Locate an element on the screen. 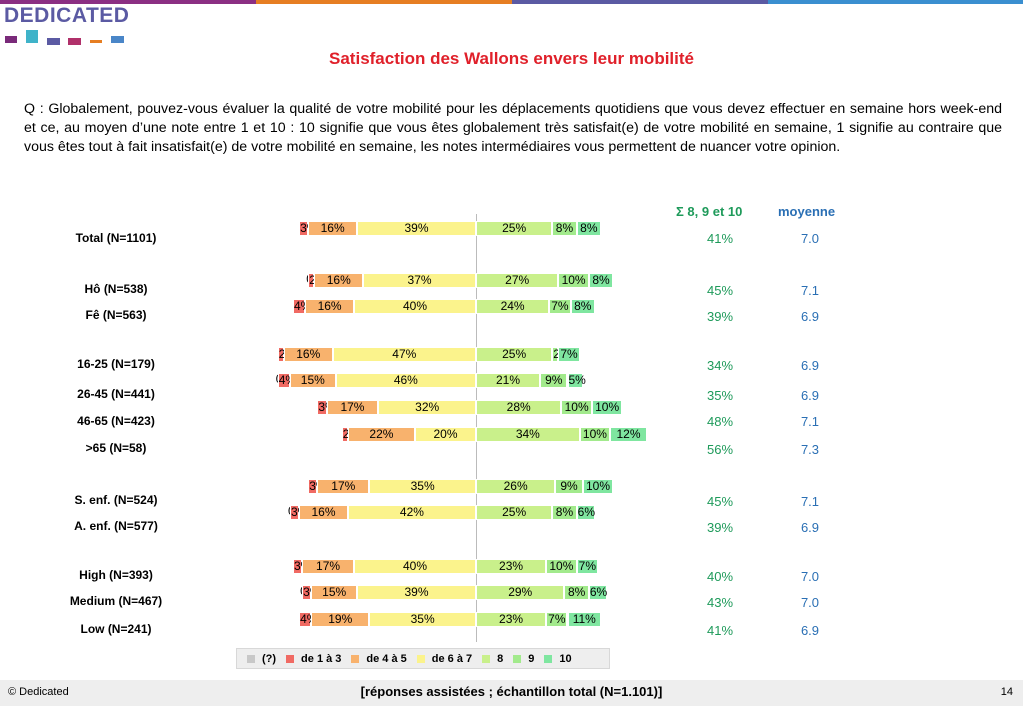  bar-segment: 12% is located at coordinates (628, 434).